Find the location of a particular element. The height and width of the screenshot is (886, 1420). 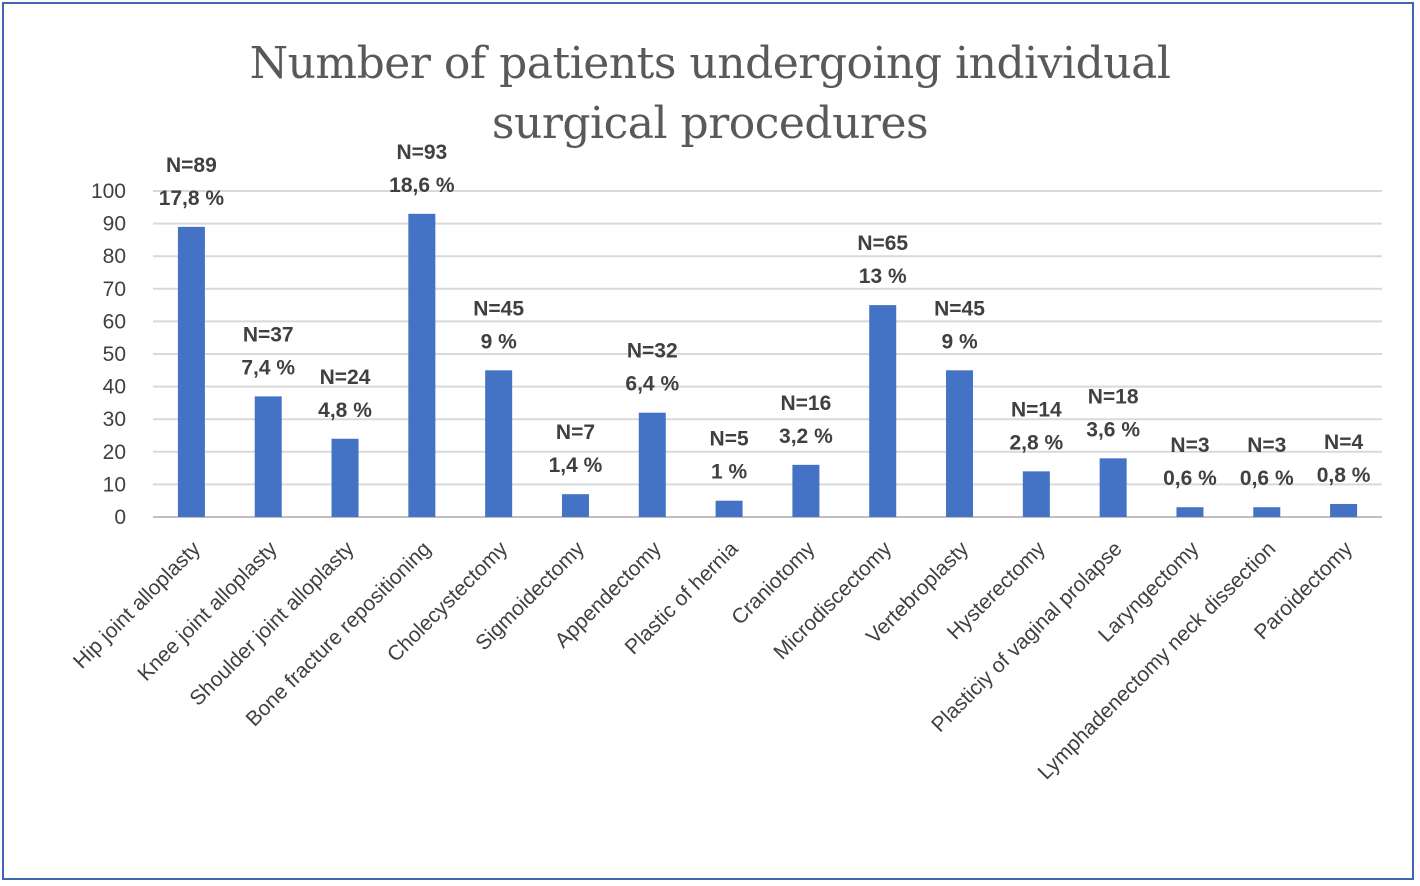

data-label-percent: 17,8 % is located at coordinates (192, 198).